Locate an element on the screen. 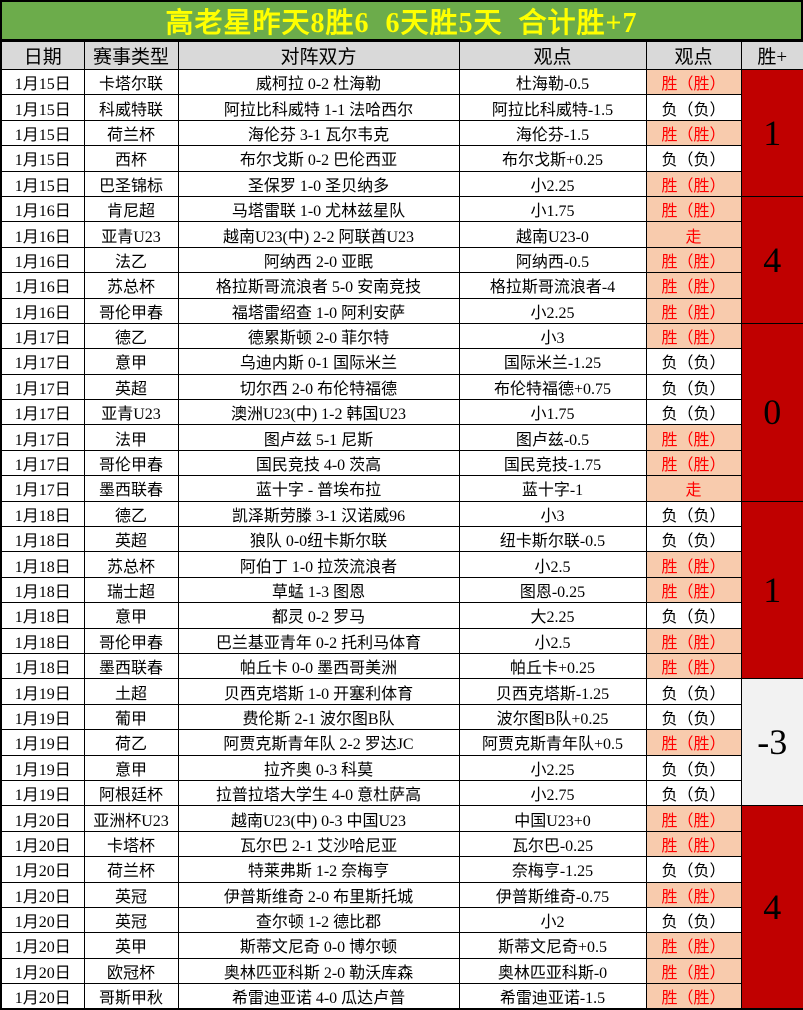 Image resolution: width=803 pixels, height=1010 pixels. match-cell: 拉普拉塔大学生 4-0 意杜萨高 is located at coordinates (318, 793).